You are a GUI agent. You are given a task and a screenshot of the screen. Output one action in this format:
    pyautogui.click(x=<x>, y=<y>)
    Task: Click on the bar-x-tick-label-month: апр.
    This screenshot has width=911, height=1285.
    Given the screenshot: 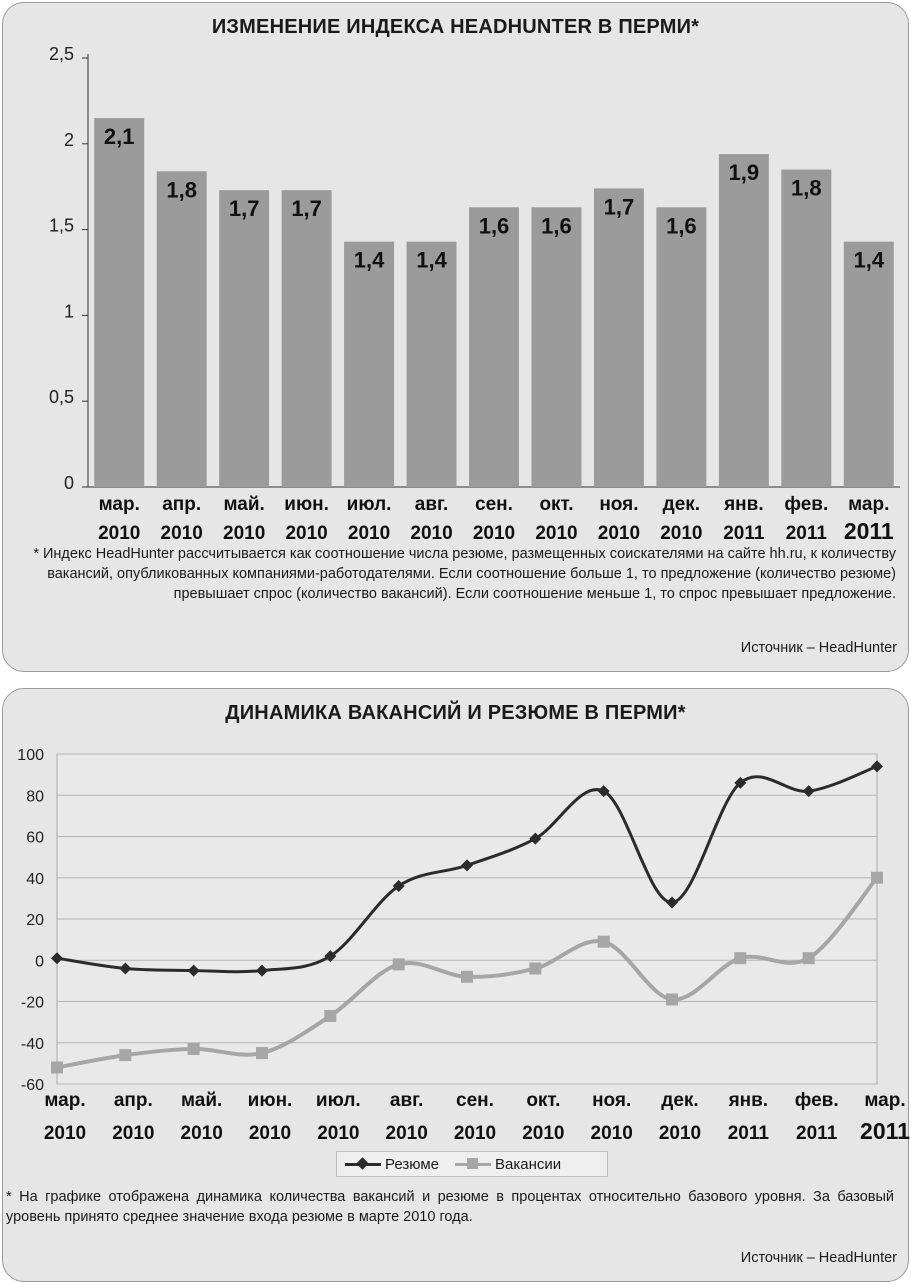 What is the action you would take?
    pyautogui.click(x=181, y=504)
    